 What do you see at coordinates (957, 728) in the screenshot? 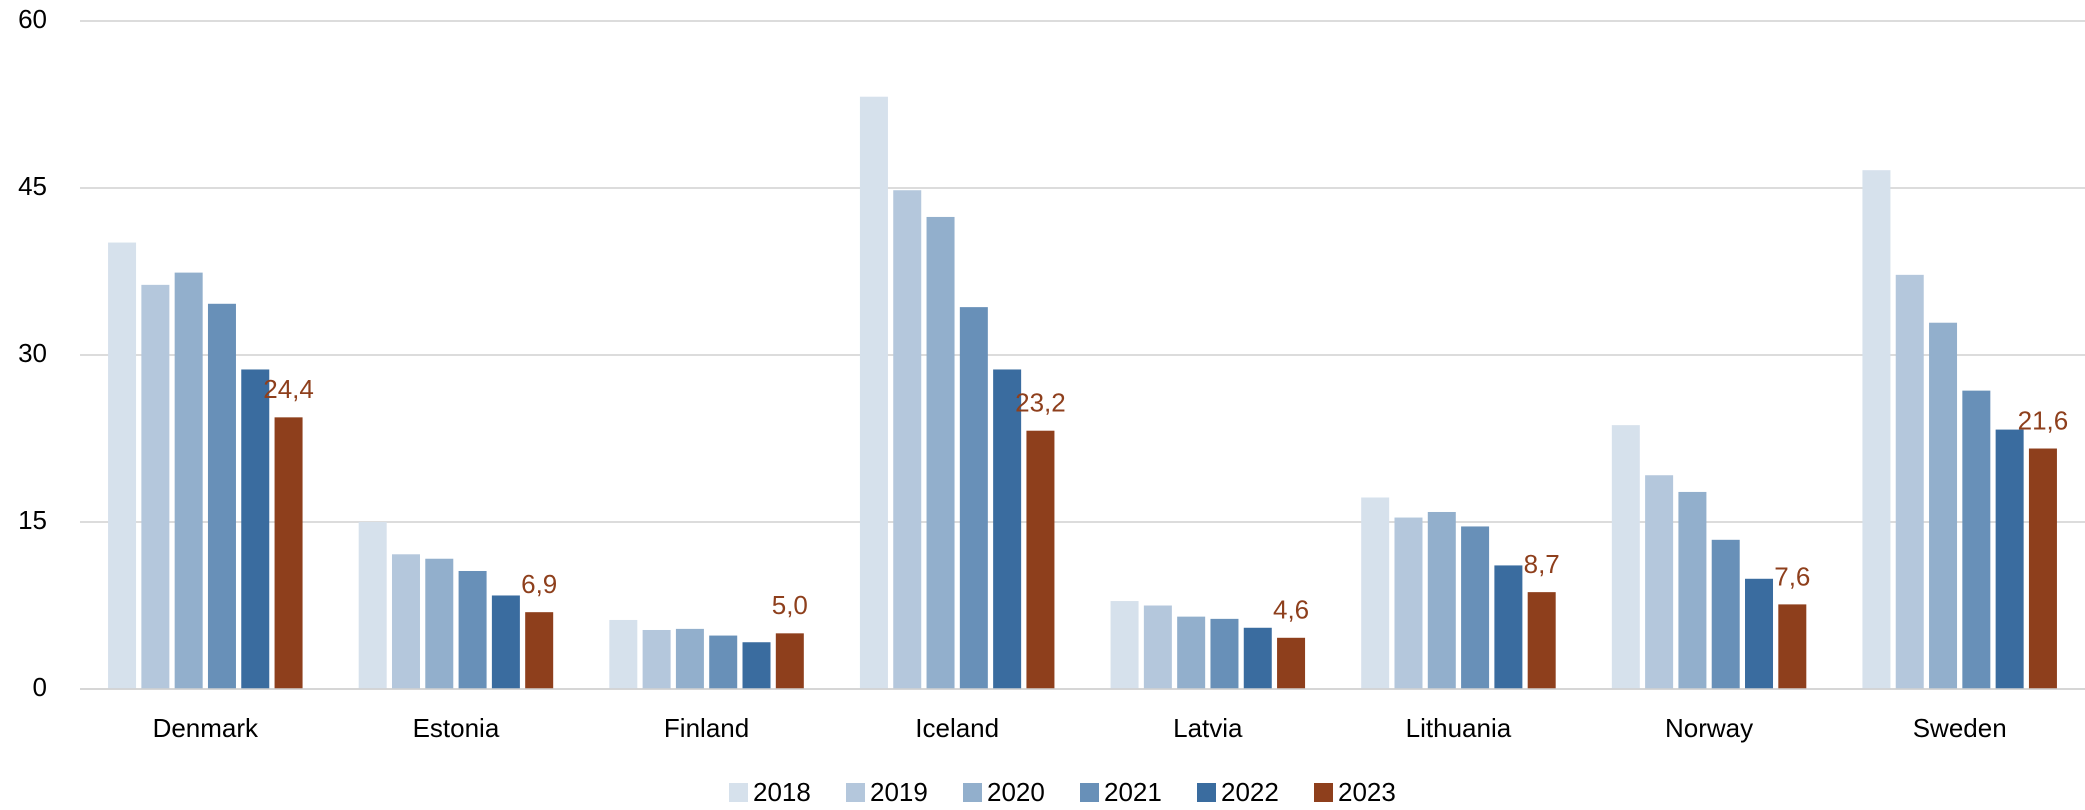
I see `x-tick-label: Iceland` at bounding box center [957, 728].